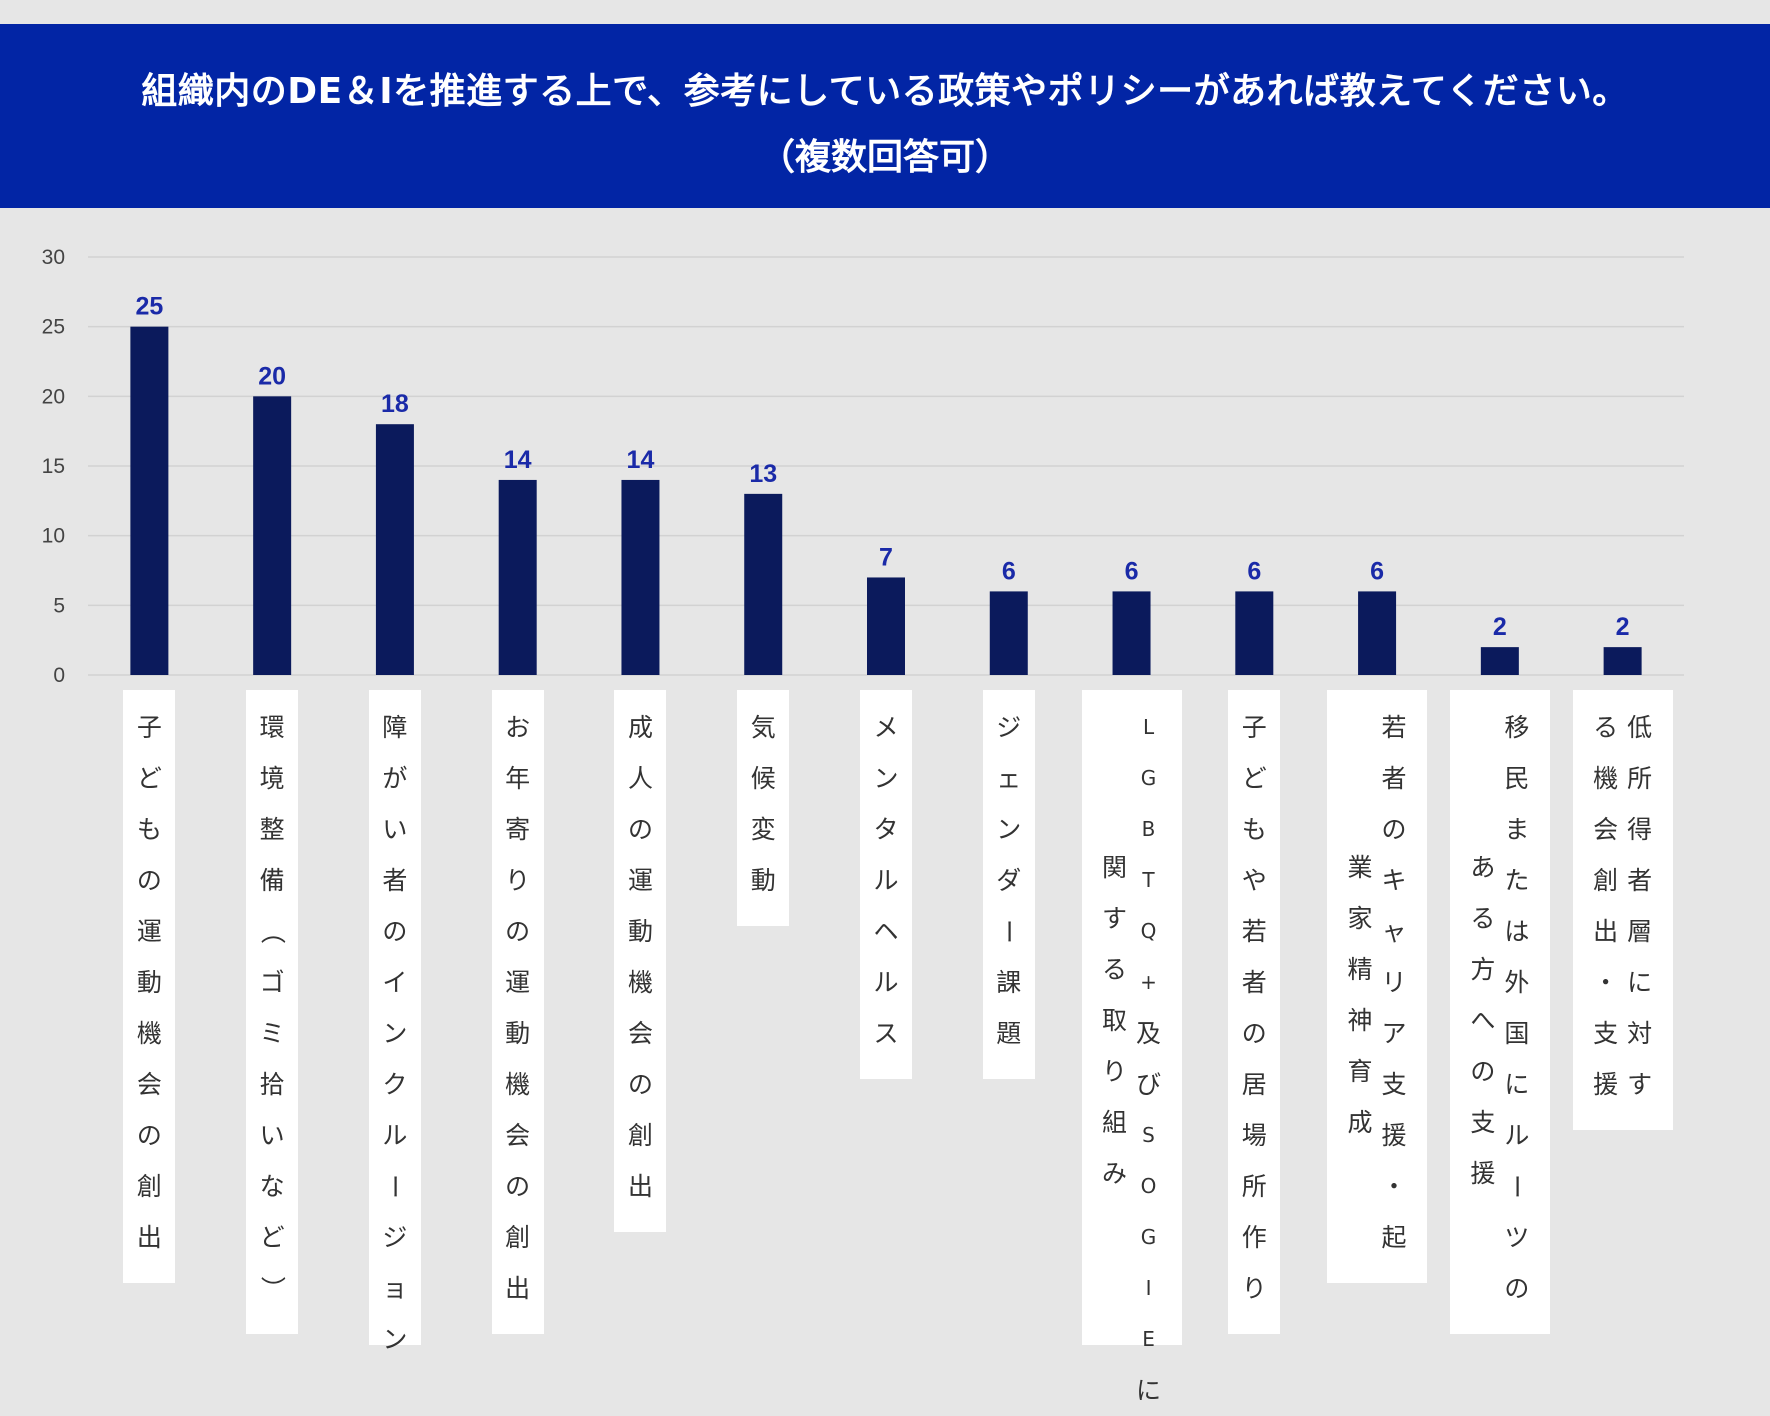 This screenshot has width=1770, height=1416. I want to click on value-label-12: 2, so click(1500, 627).